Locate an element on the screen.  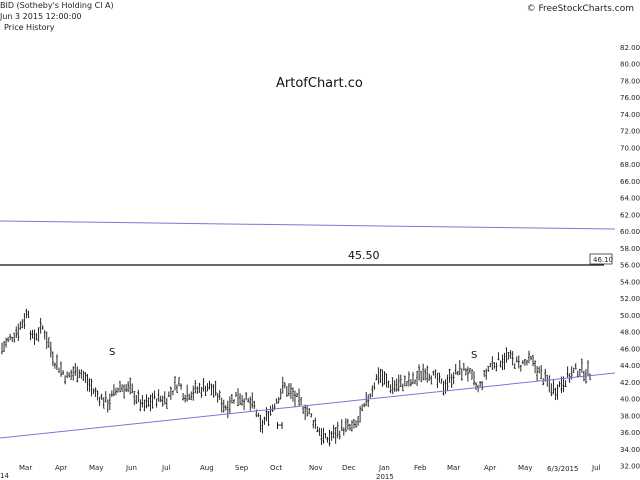
y-tick-label: 58.00 is located at coordinates (630, 249).